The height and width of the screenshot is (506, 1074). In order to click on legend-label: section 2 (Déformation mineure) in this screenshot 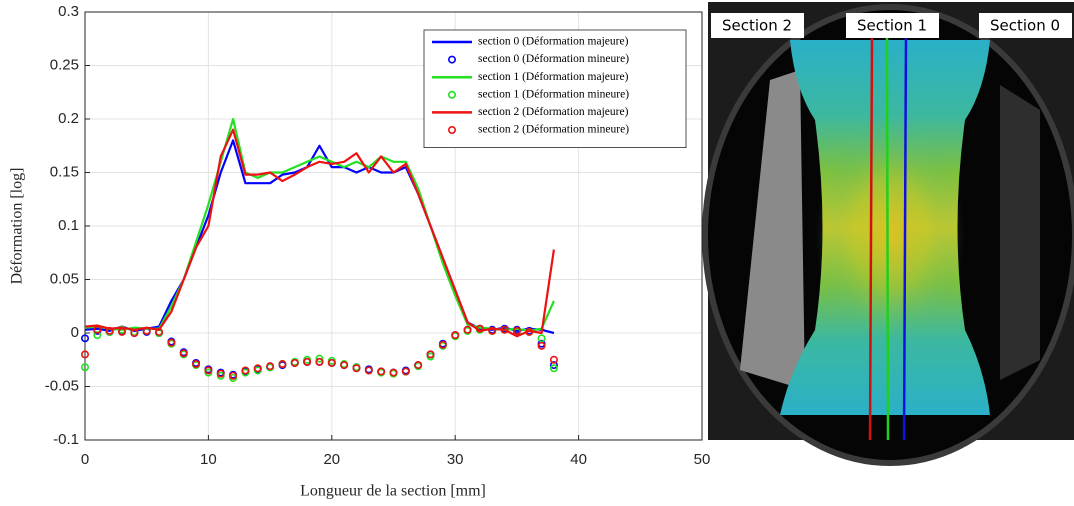, I will do `click(553, 130)`.